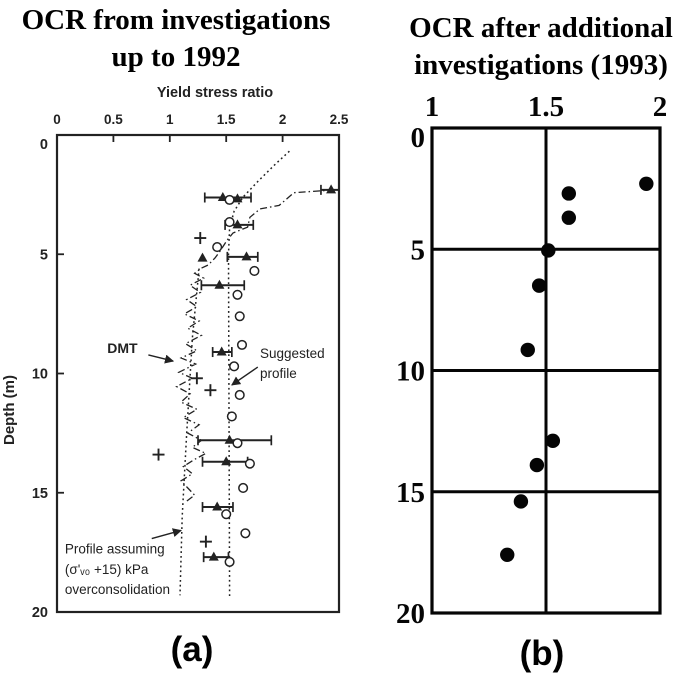 The width and height of the screenshot is (700, 681). What do you see at coordinates (577, 369) in the screenshot?
I see `ocr-1993-points` at bounding box center [577, 369].